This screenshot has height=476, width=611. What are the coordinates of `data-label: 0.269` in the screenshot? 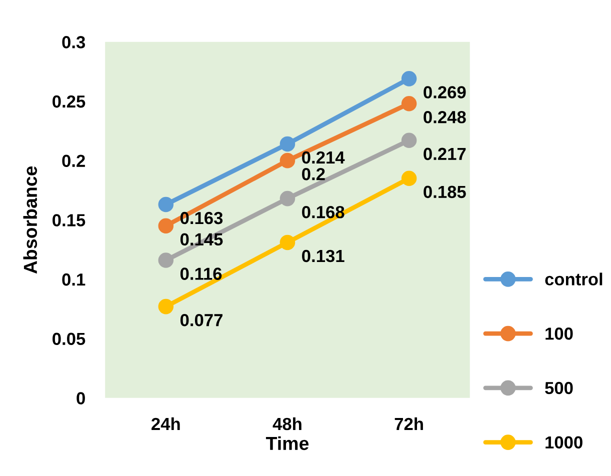 It's located at (445, 92).